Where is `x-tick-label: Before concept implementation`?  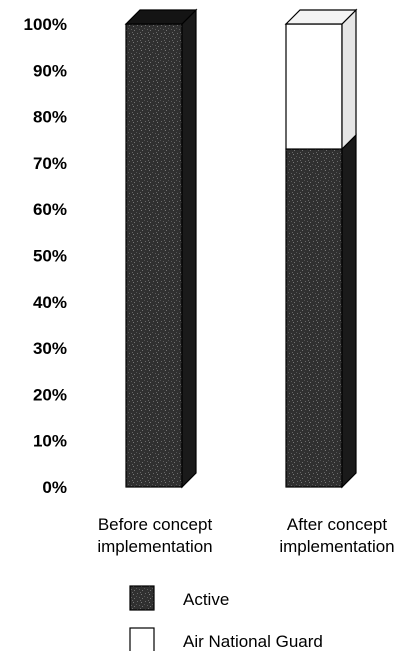
x-tick-label: Before concept implementation is located at coordinates (154, 535).